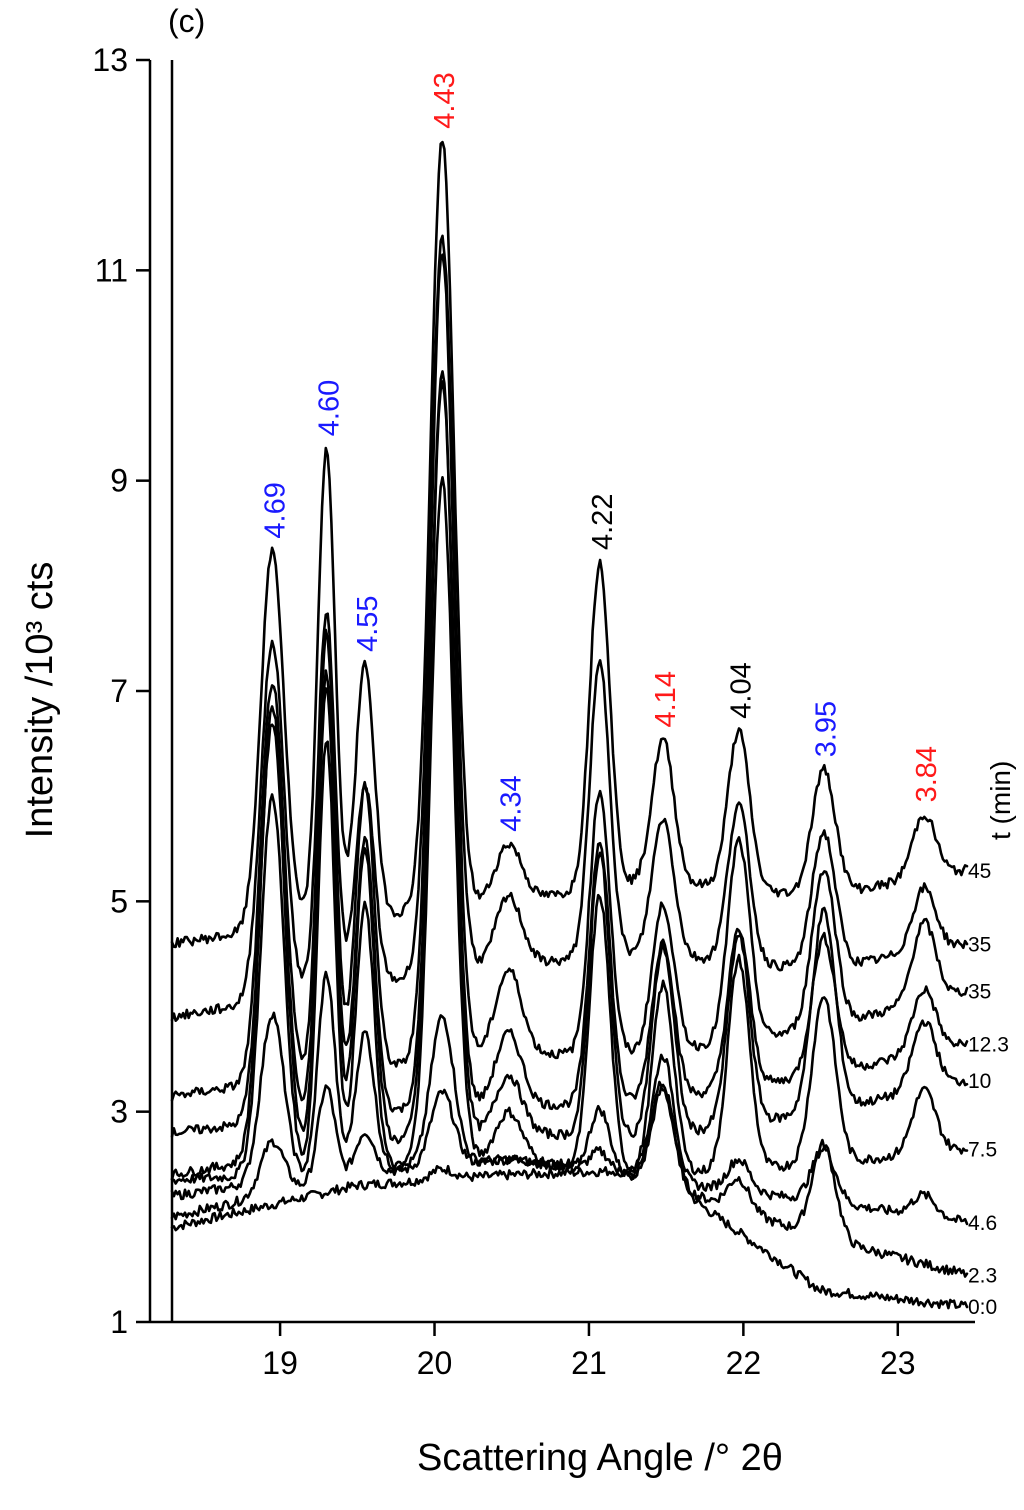 Image resolution: width=1024 pixels, height=1510 pixels. What do you see at coordinates (898, 1363) in the screenshot?
I see `x-tick-label: 23` at bounding box center [898, 1363].